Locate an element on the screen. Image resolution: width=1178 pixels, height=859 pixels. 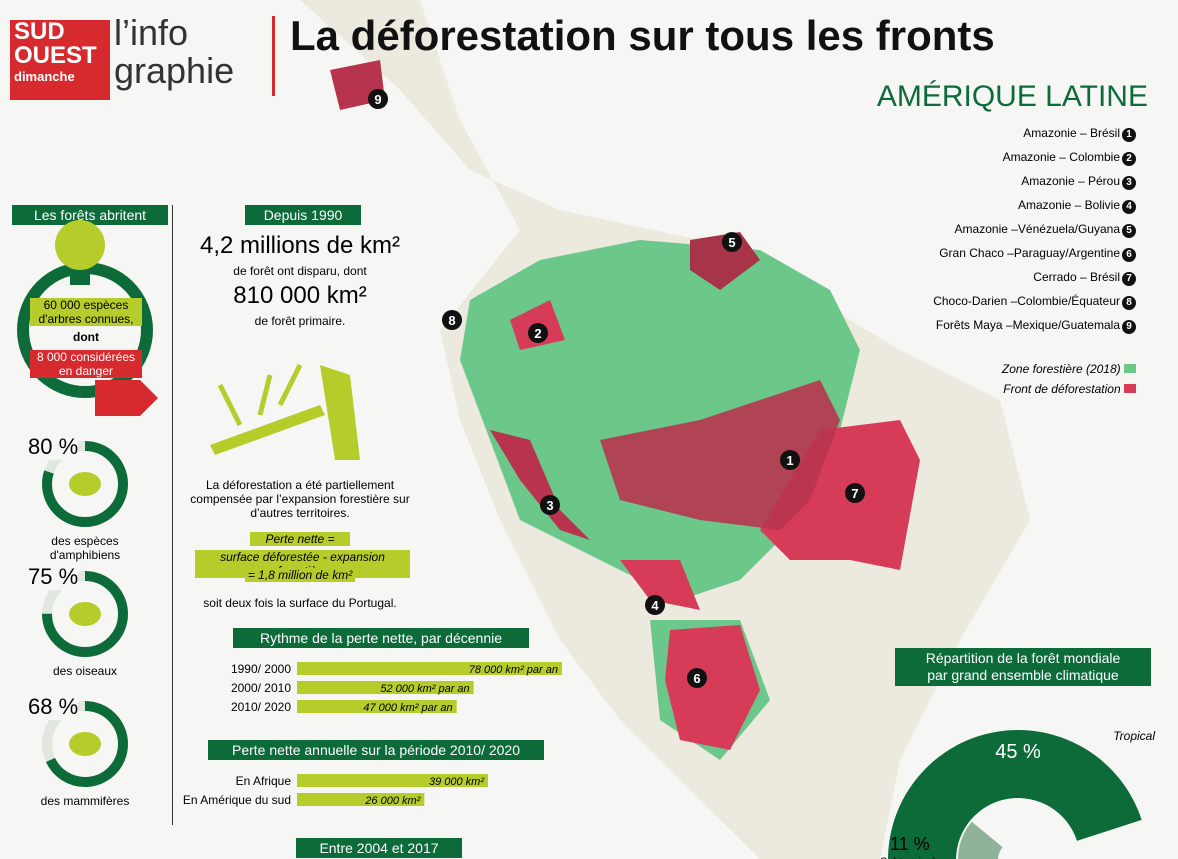
legend-item: Front de déforestation is located at coordinates (1069, 389).